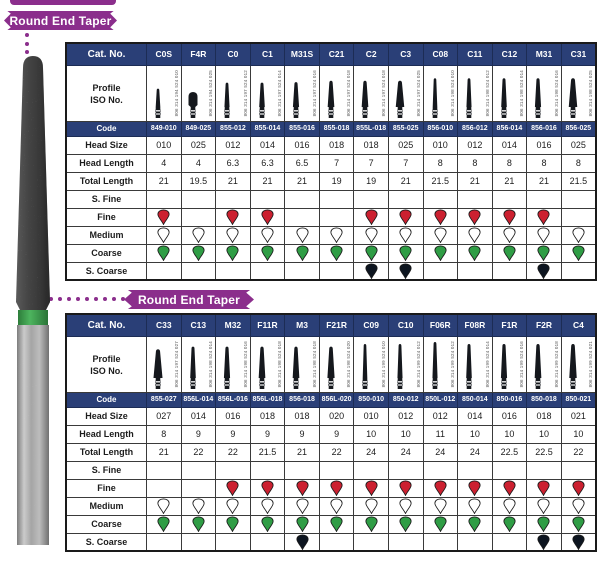 The width and height of the screenshot is (600, 564). Describe the element at coordinates (267, 93) in the screenshot. I see `profile-cell-C1: 806 314 197 524 014` at that location.